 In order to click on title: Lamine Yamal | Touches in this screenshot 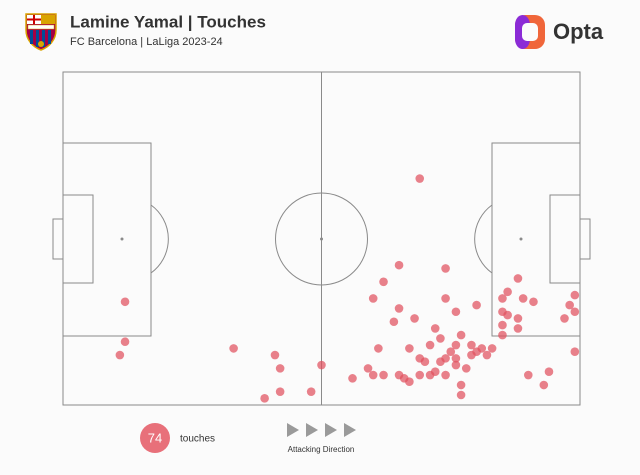, I will do `click(168, 21)`.